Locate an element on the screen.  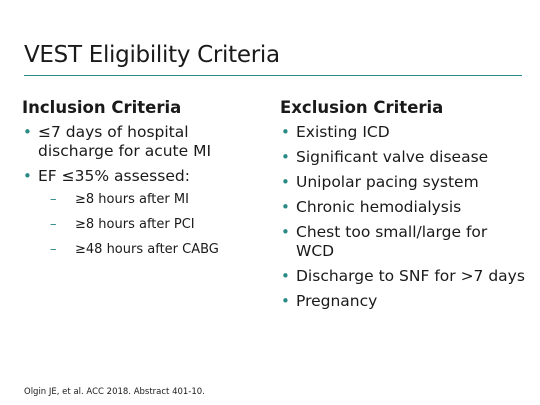
exclusion-item: • Pregnancy is located at coordinates (405, 301).